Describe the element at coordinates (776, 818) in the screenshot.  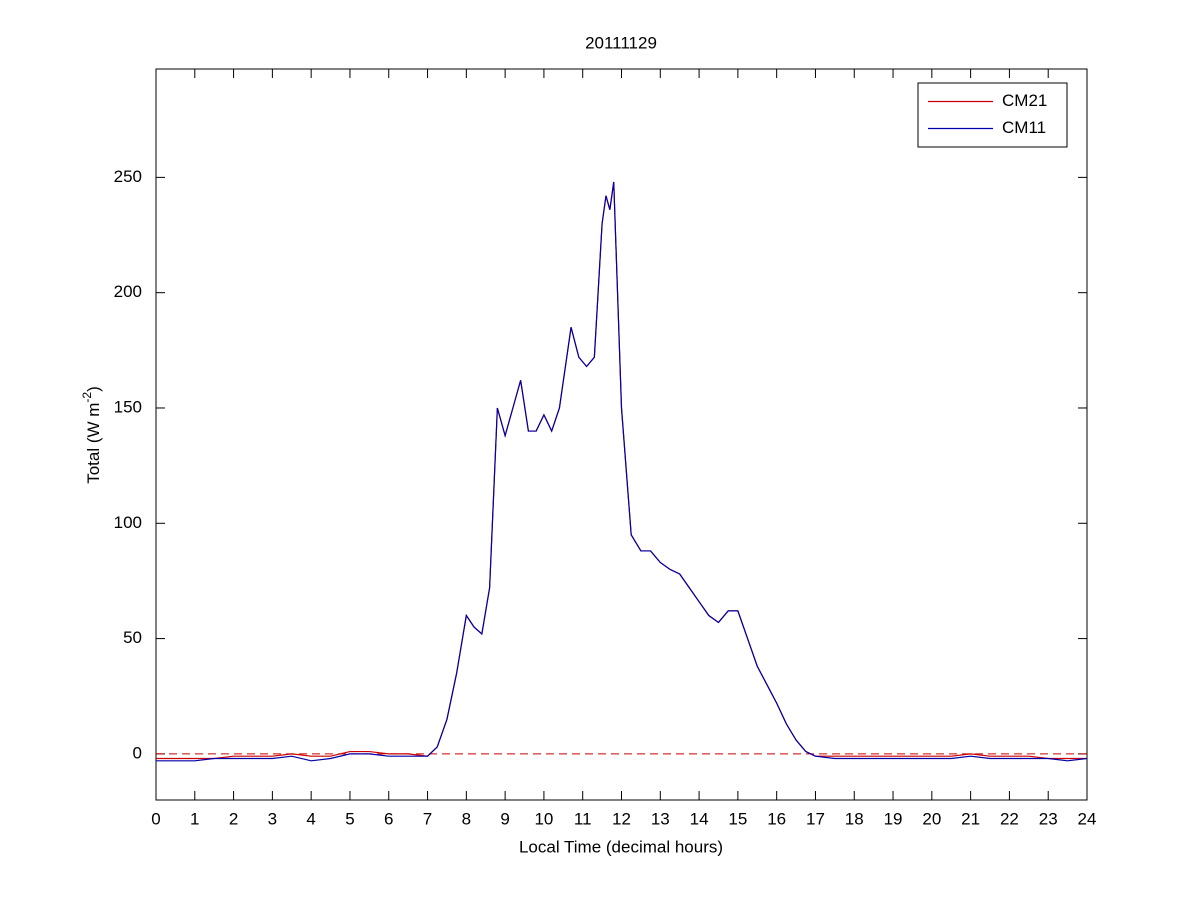
I see `x-tick-label: 16` at that location.